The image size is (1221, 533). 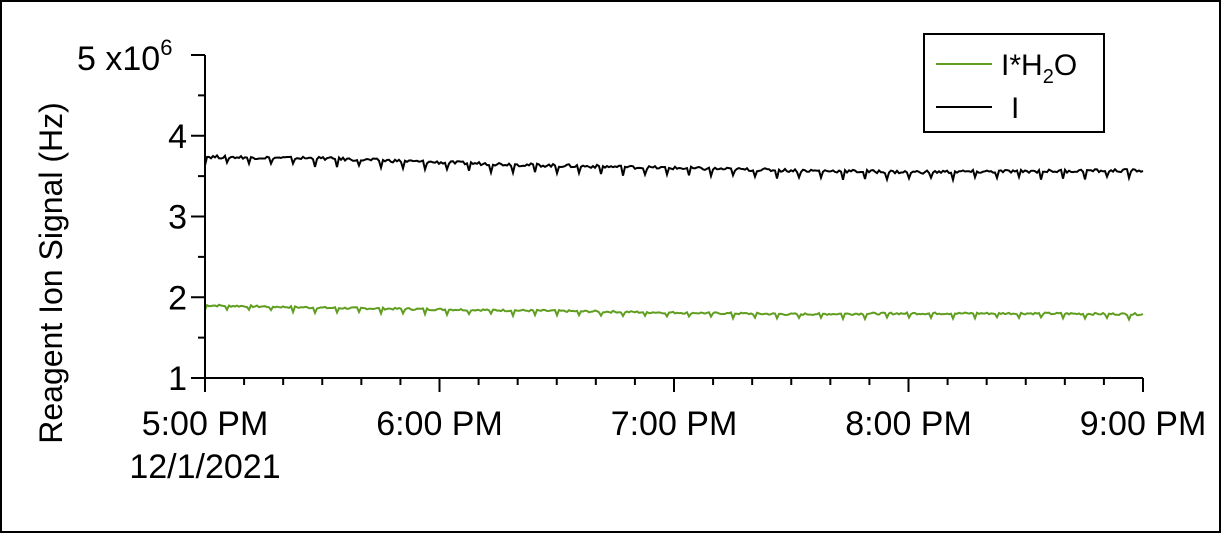 What do you see at coordinates (674, 424) in the screenshot?
I see `x-tick-label: 7:00 PM` at bounding box center [674, 424].